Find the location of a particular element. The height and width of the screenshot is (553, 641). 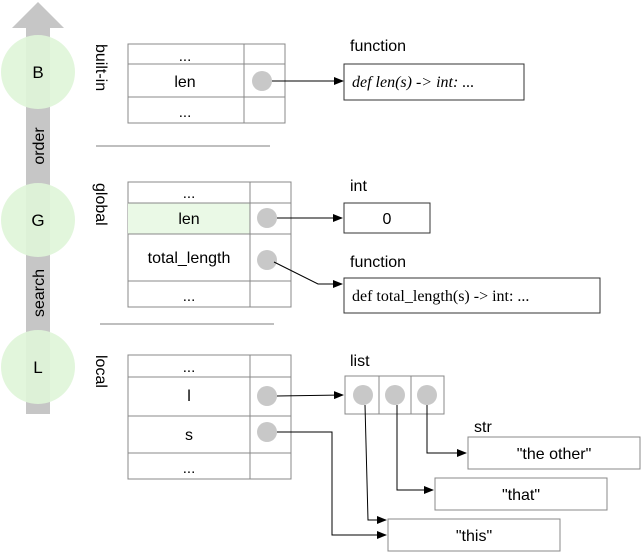

global-total-length-function-box is located at coordinates (472, 295).